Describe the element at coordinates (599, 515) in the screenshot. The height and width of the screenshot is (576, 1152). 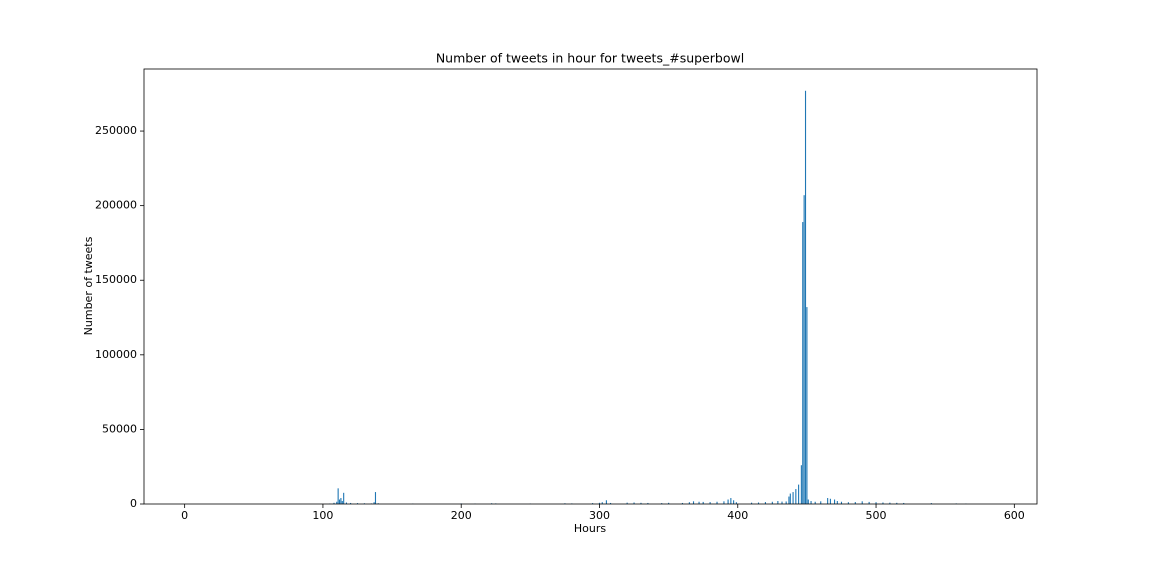
I see `x-tick-label: 300` at that location.